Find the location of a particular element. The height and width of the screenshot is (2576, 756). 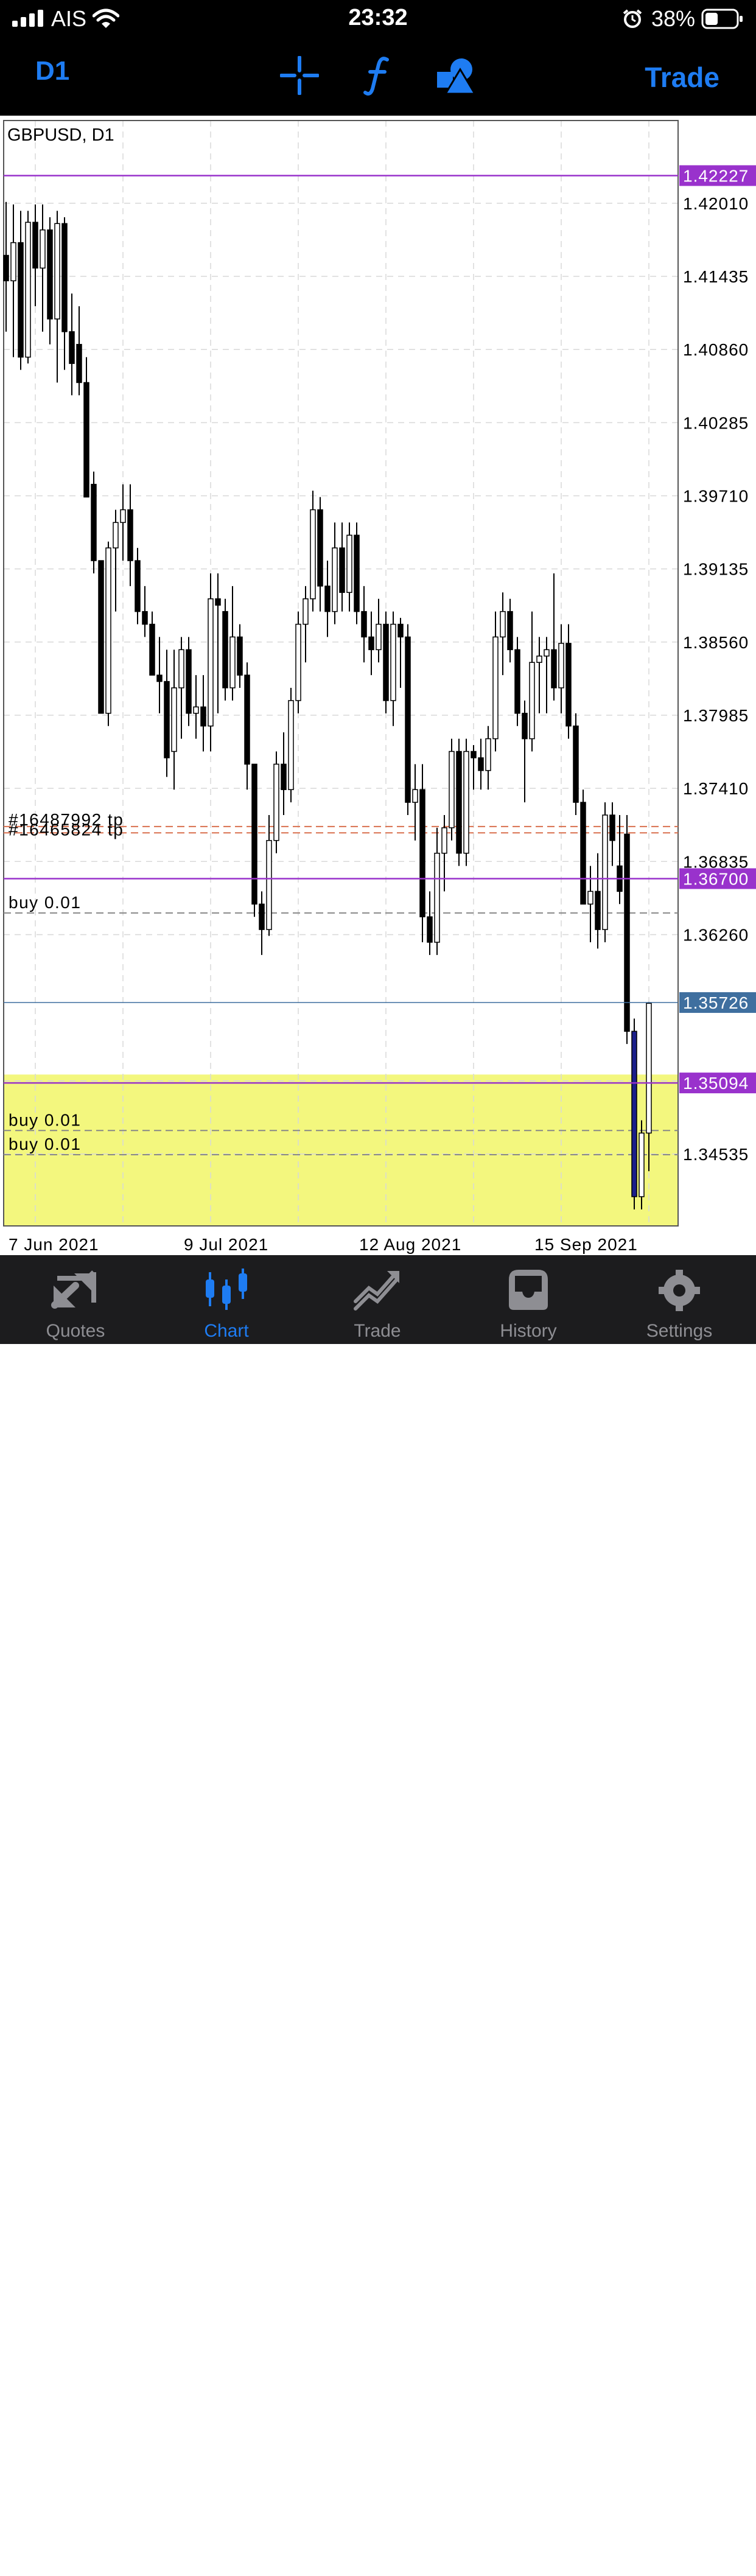

battery-icon is located at coordinates (722, 19).